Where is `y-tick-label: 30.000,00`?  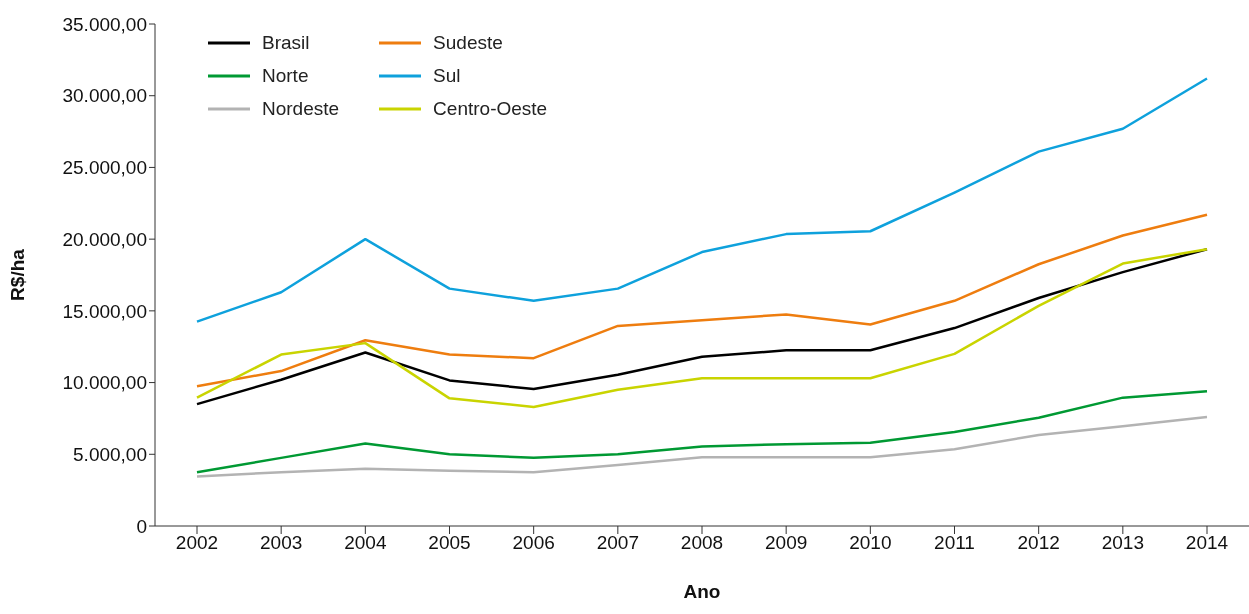 y-tick-label: 30.000,00 is located at coordinates (104, 96).